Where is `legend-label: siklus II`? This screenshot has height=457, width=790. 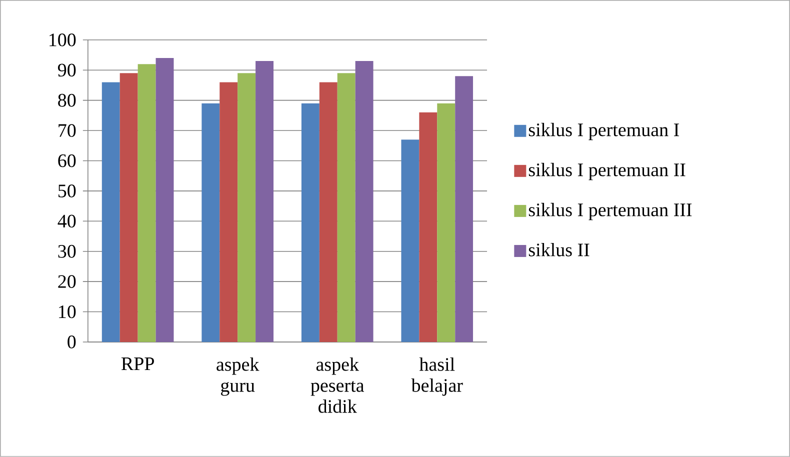 legend-label: siklus II is located at coordinates (559, 249).